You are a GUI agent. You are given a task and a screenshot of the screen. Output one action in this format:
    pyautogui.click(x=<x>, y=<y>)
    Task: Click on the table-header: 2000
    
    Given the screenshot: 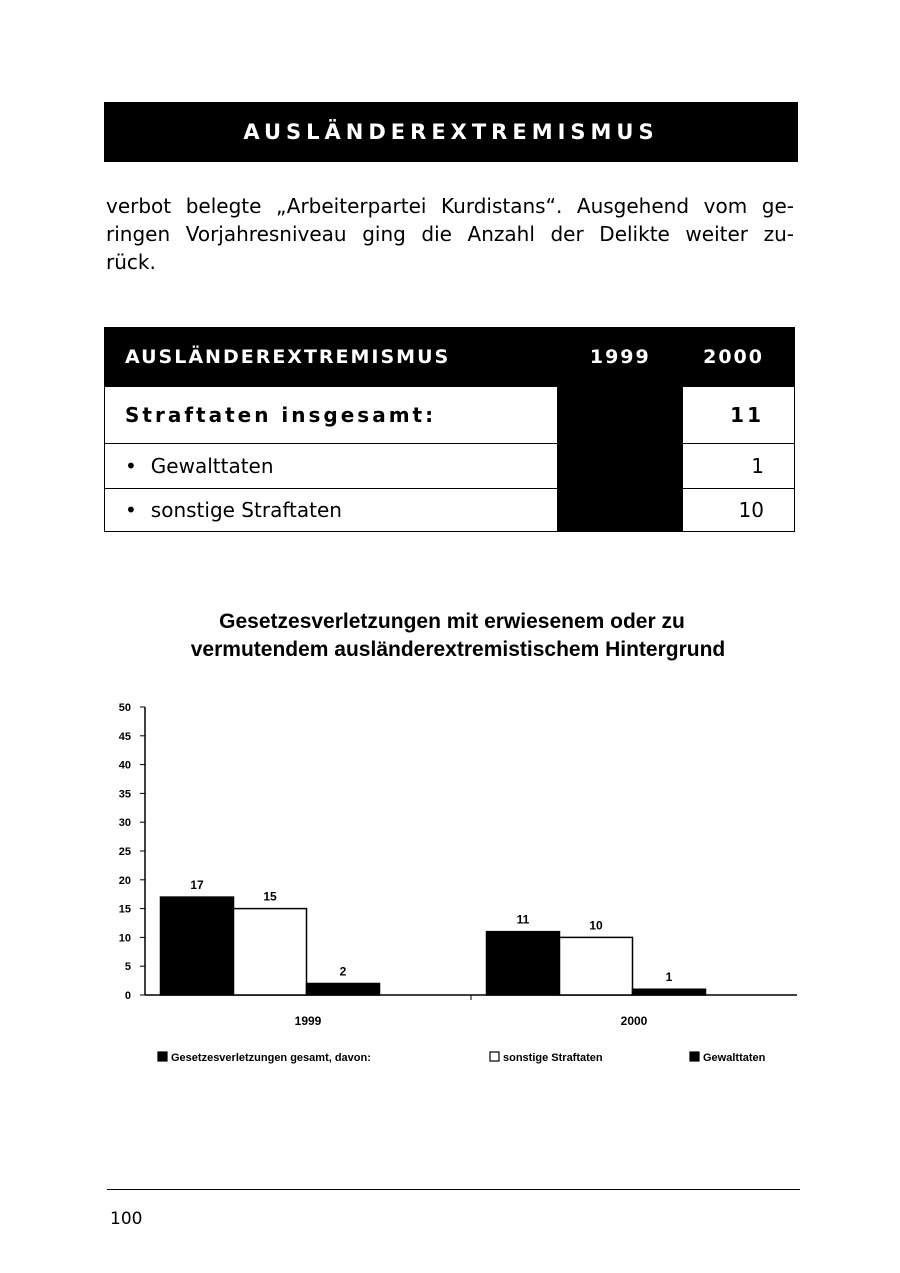 What is the action you would take?
    pyautogui.click(x=738, y=357)
    